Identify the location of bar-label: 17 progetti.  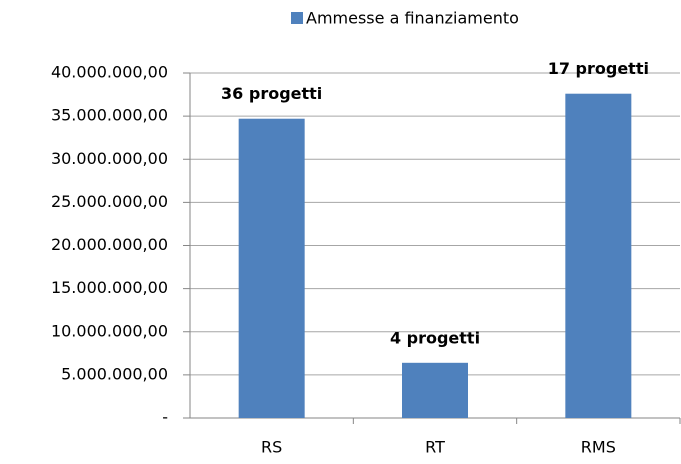
(598, 68).